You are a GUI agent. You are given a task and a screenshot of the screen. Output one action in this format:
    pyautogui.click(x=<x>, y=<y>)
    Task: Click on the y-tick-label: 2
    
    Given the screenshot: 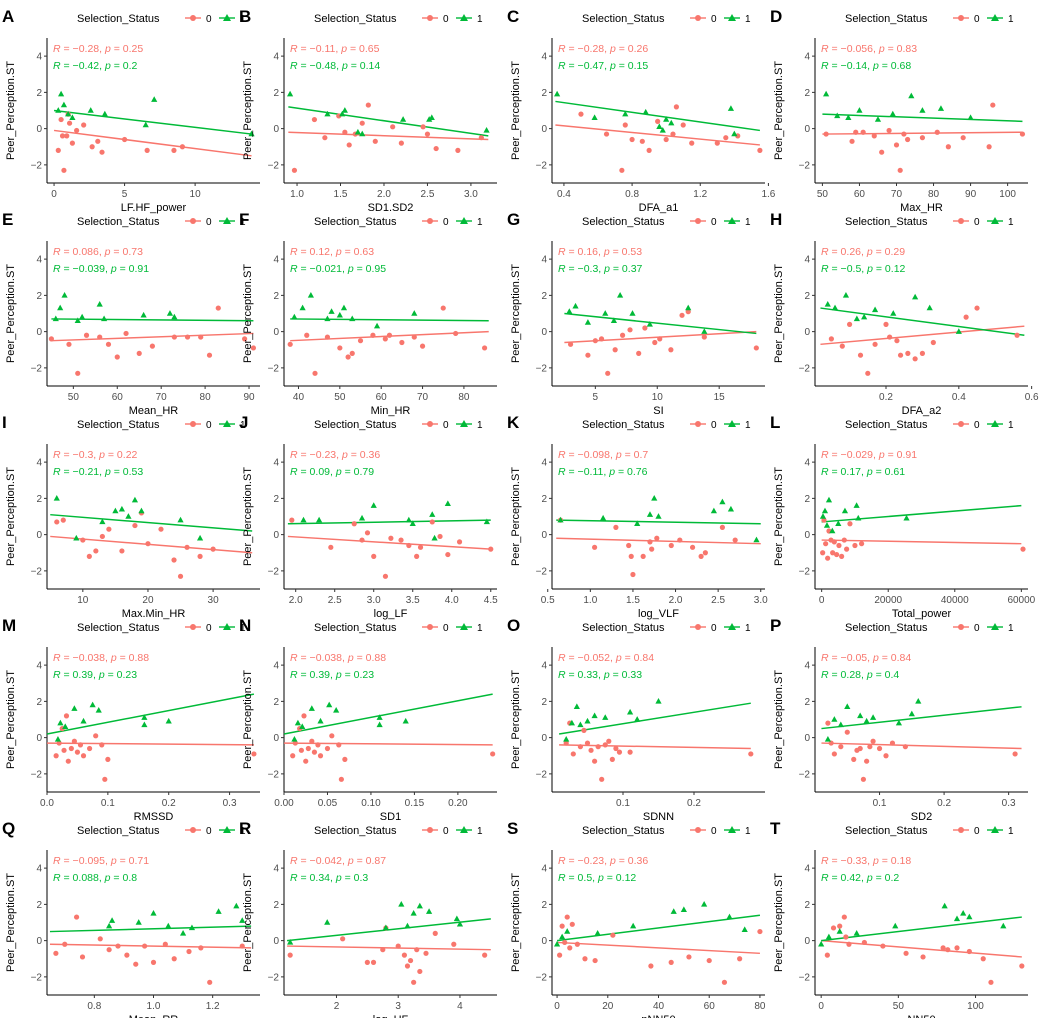 What is the action you would take?
    pyautogui.click(x=544, y=296)
    